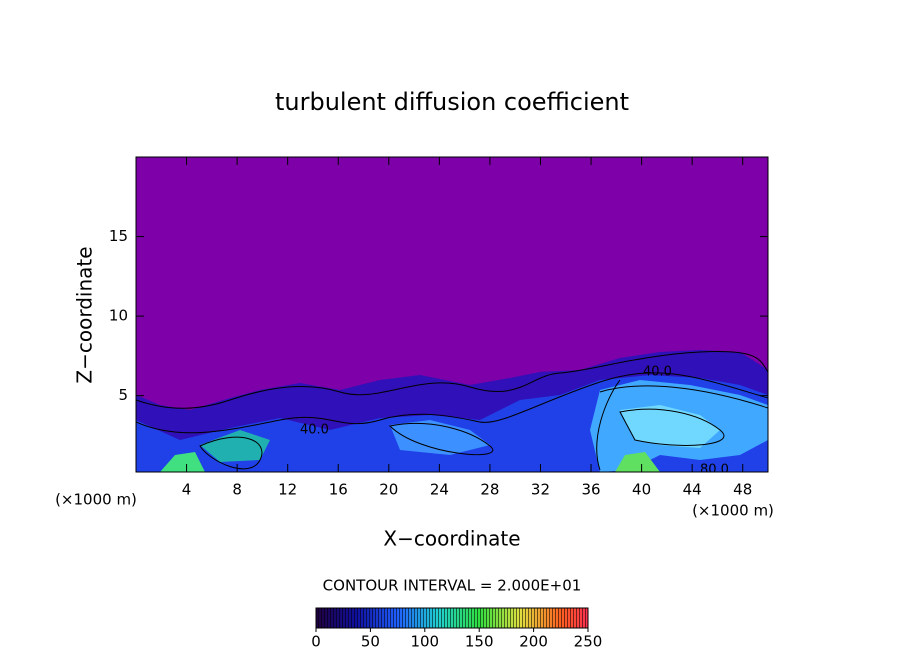  What do you see at coordinates (118, 316) in the screenshot?
I see `y-tick-label: 10` at bounding box center [118, 316].